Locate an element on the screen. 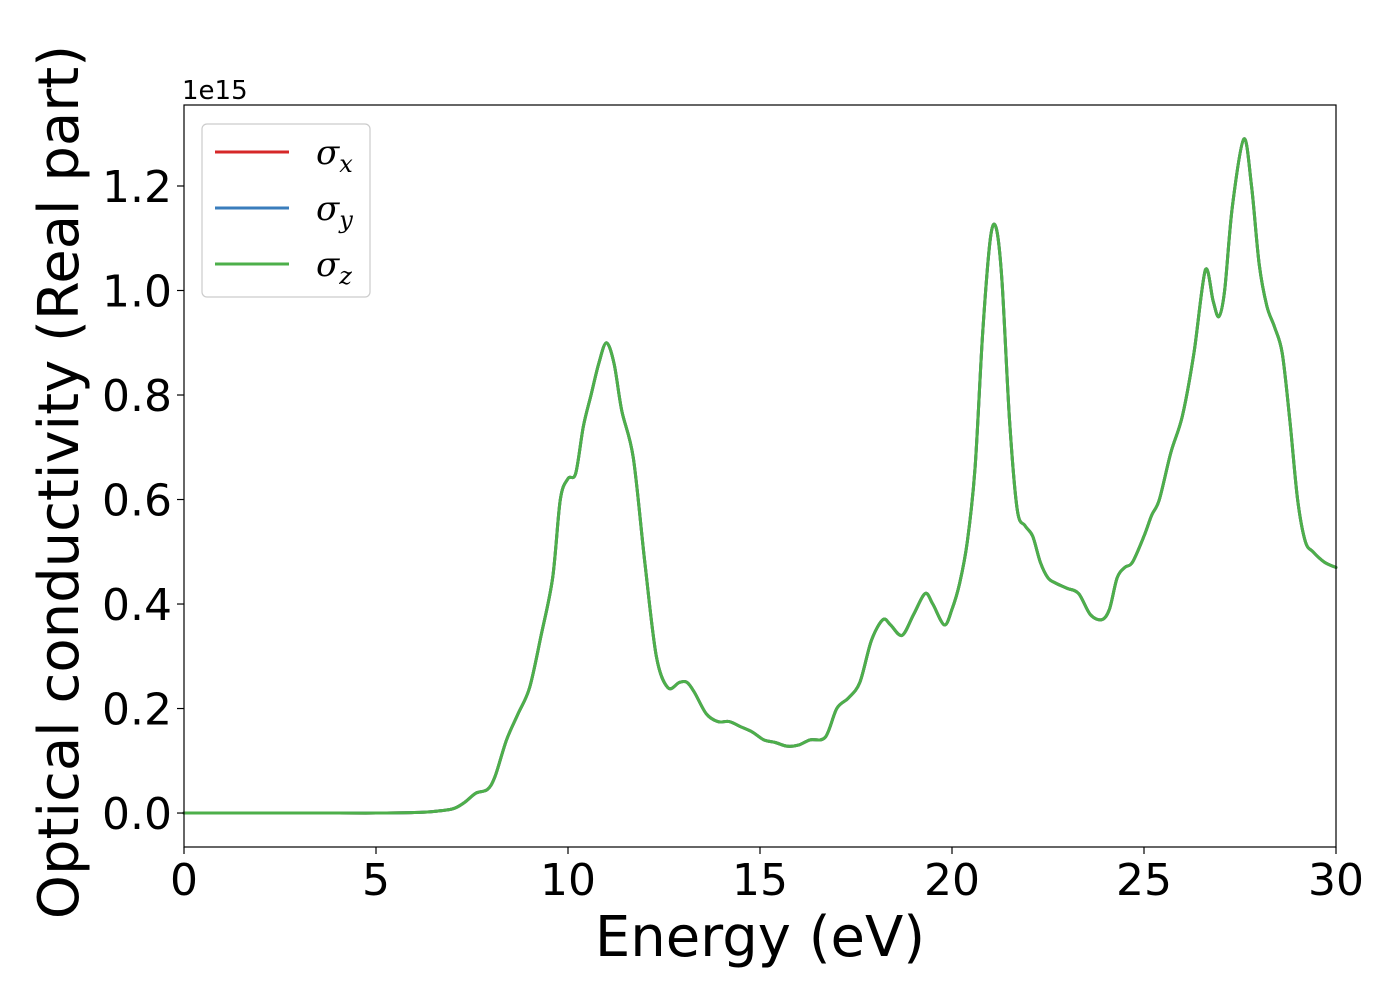 The image size is (1400, 1000). y-tick-label: 0.6 is located at coordinates (137, 501).